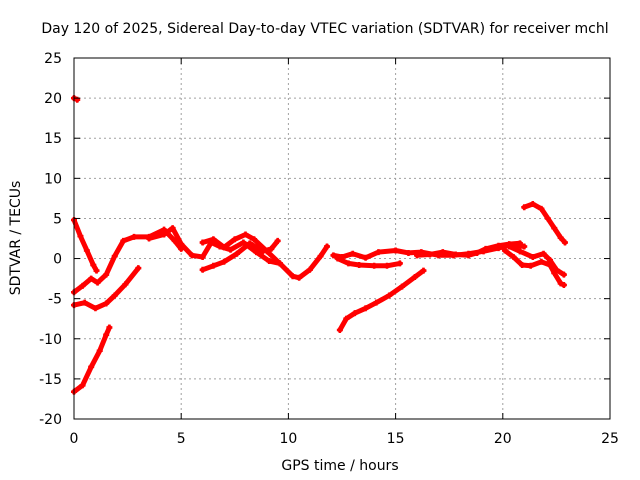  Describe the element at coordinates (181, 439) in the screenshot. I see `x-tick-label: 5` at that location.